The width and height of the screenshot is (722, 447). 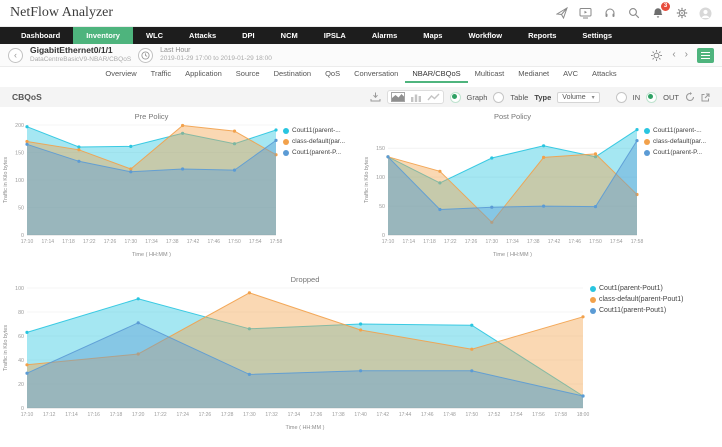 I want to click on svg-text: 17:30, so click(x=492, y=242).